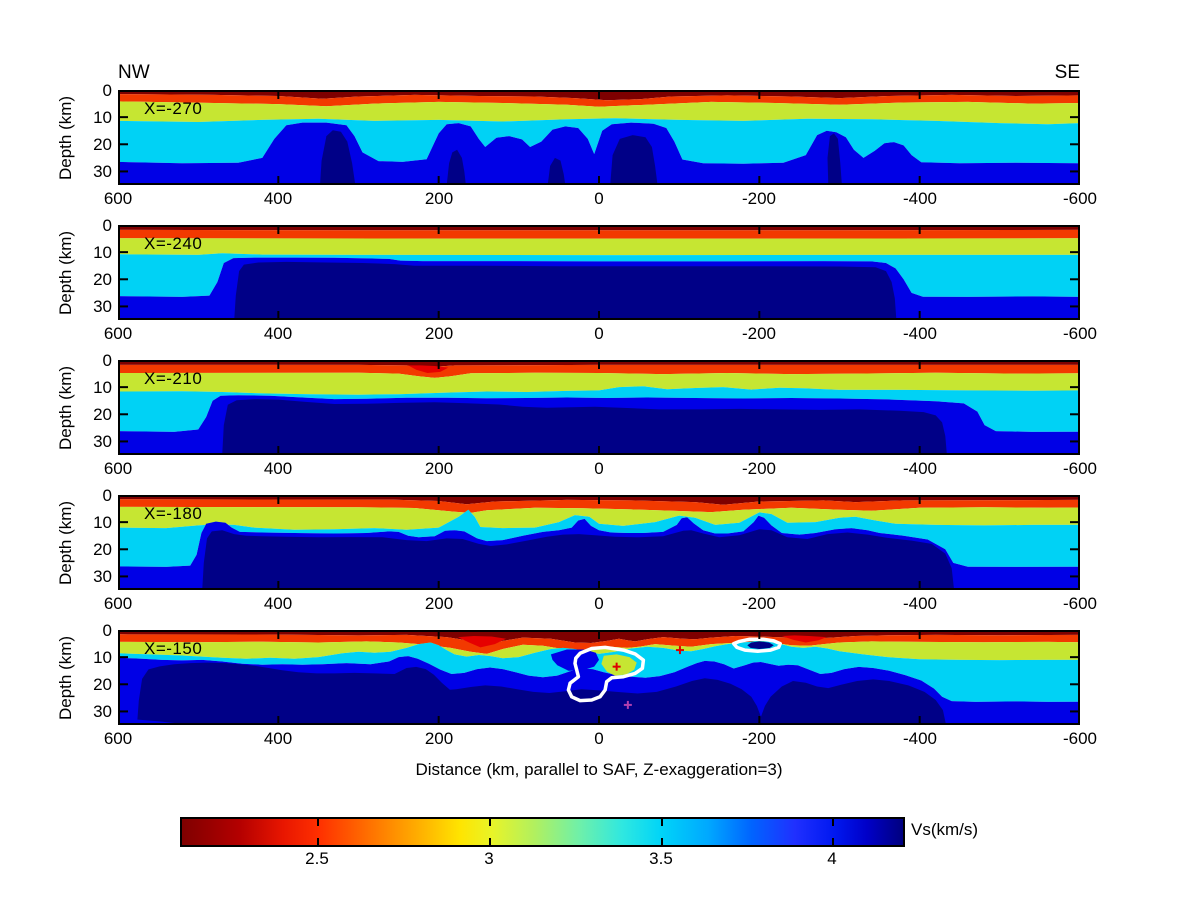  Describe the element at coordinates (317, 858) in the screenshot. I see `colorbar-tick-label: 2.5` at that location.